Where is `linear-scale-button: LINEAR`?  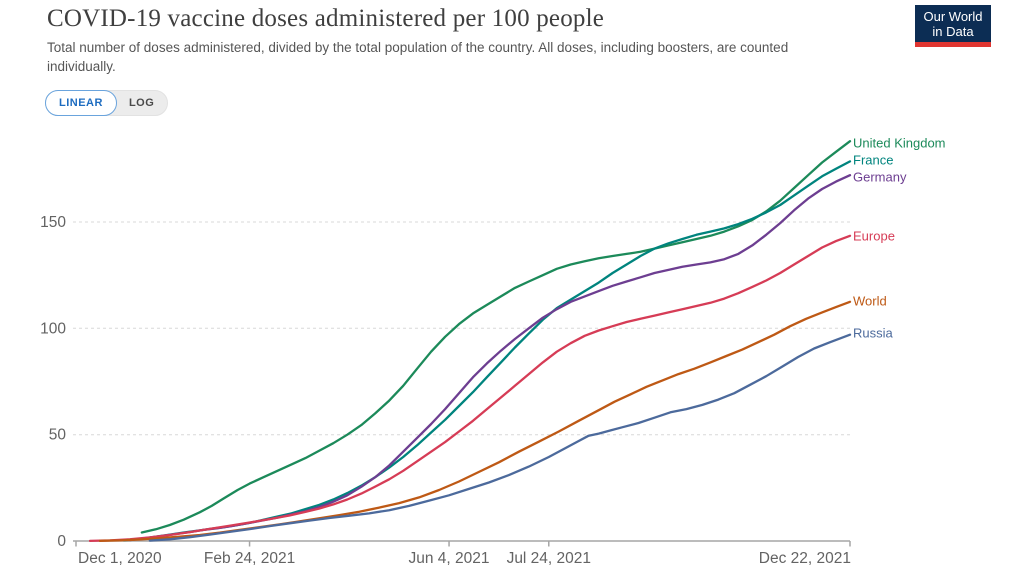
linear-scale-button: LINEAR is located at coordinates (81, 103).